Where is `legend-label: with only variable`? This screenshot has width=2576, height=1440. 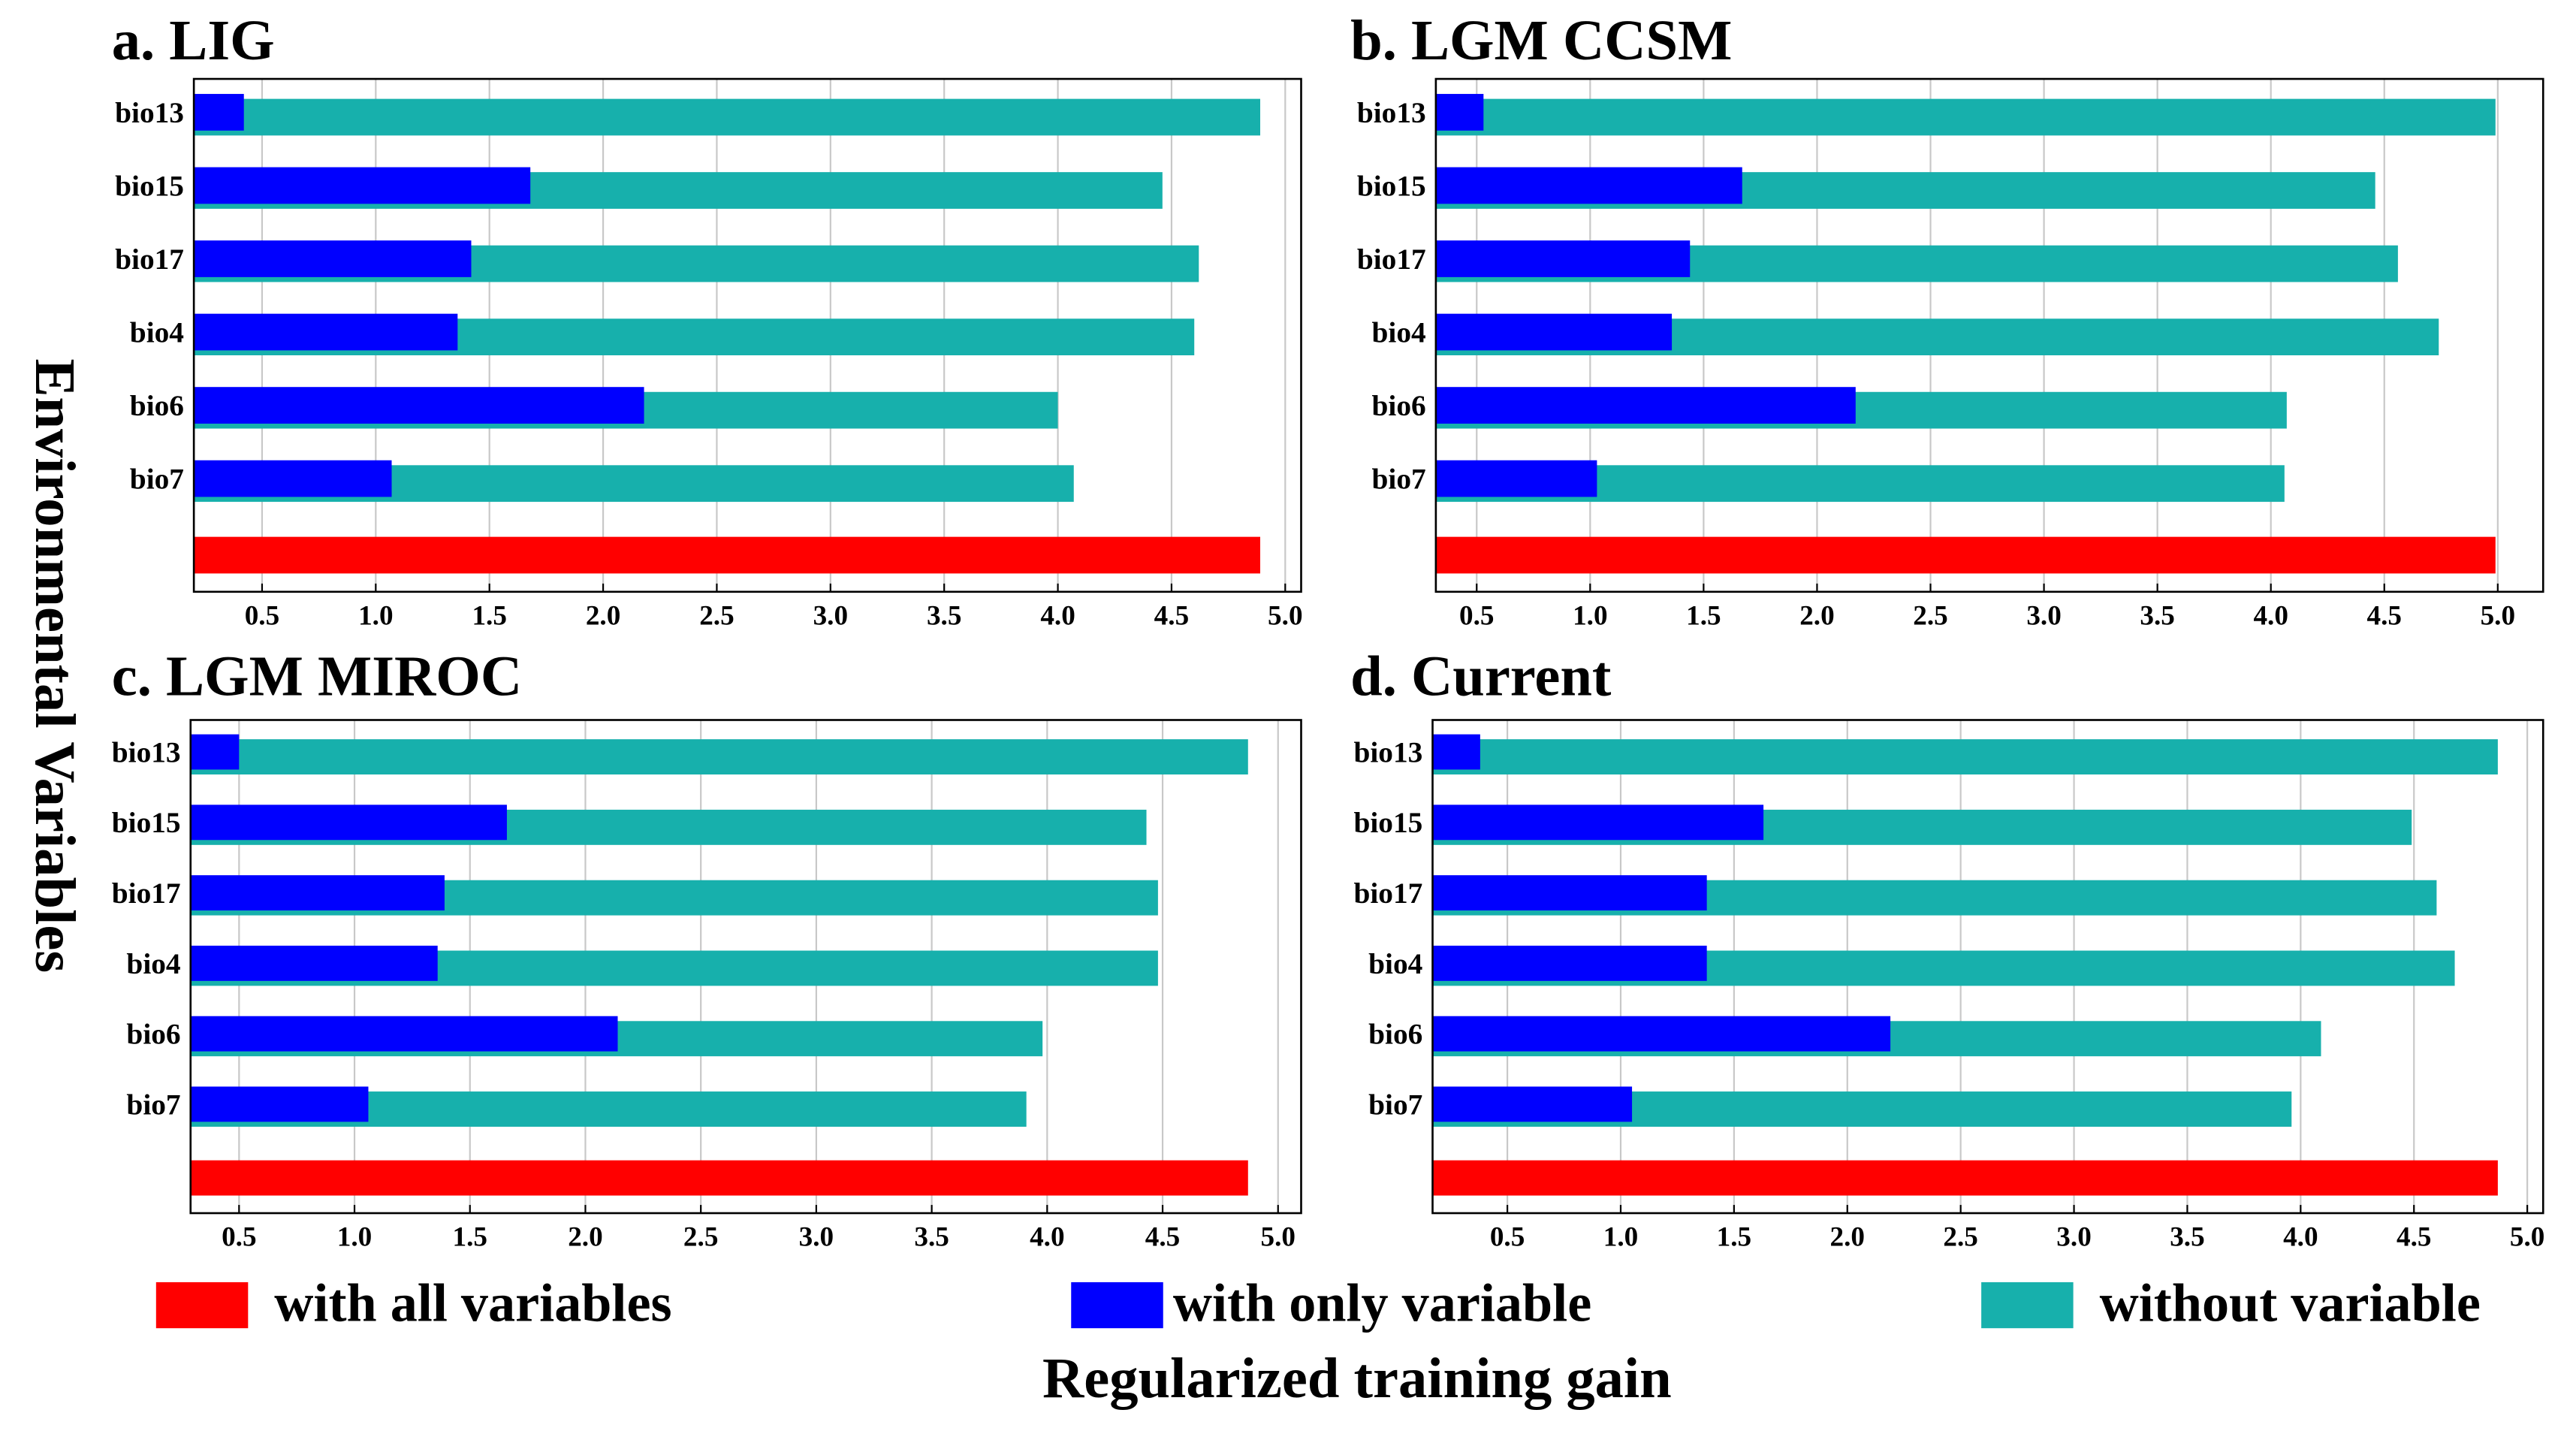 legend-label: with only variable is located at coordinates (1382, 1302).